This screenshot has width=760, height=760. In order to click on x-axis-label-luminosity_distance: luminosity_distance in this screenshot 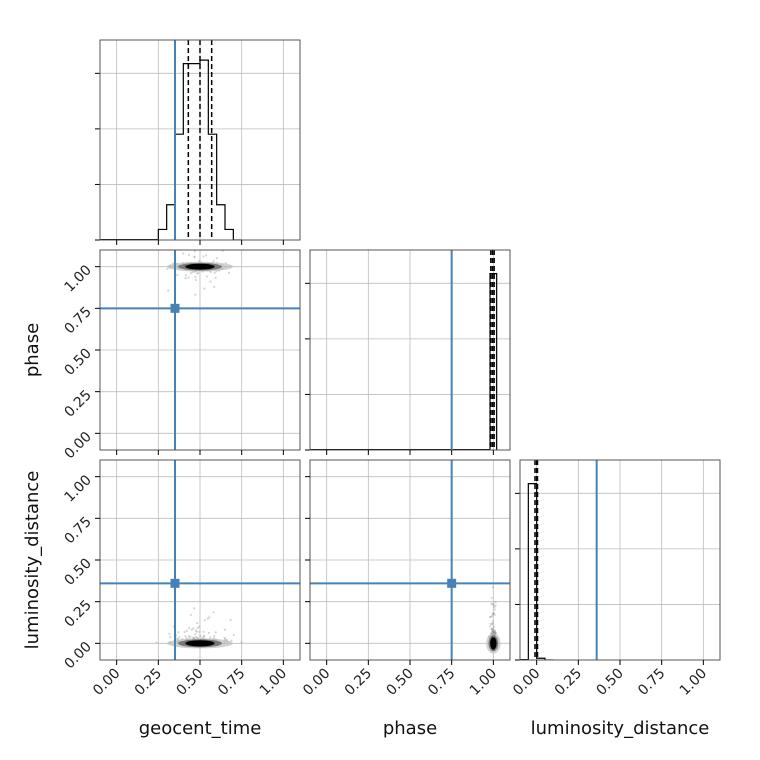, I will do `click(620, 728)`.